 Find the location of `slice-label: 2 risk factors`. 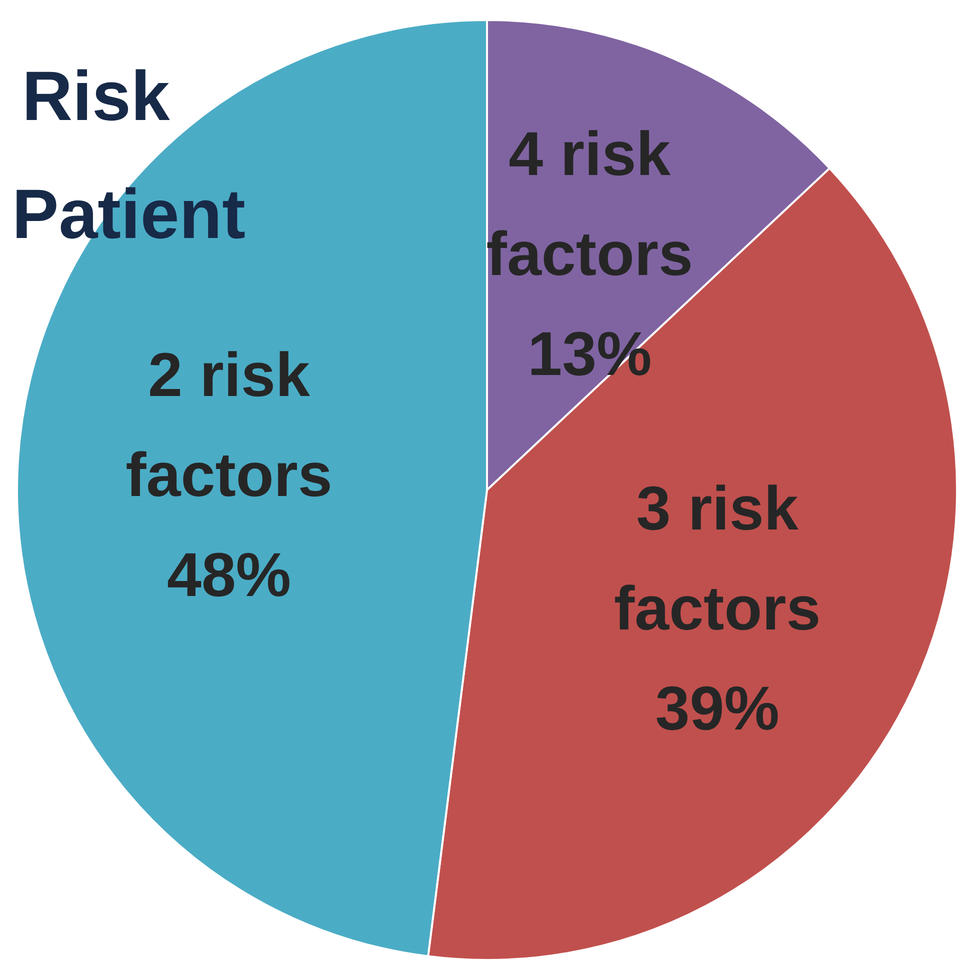

slice-label: 2 risk factors is located at coordinates (229, 425).